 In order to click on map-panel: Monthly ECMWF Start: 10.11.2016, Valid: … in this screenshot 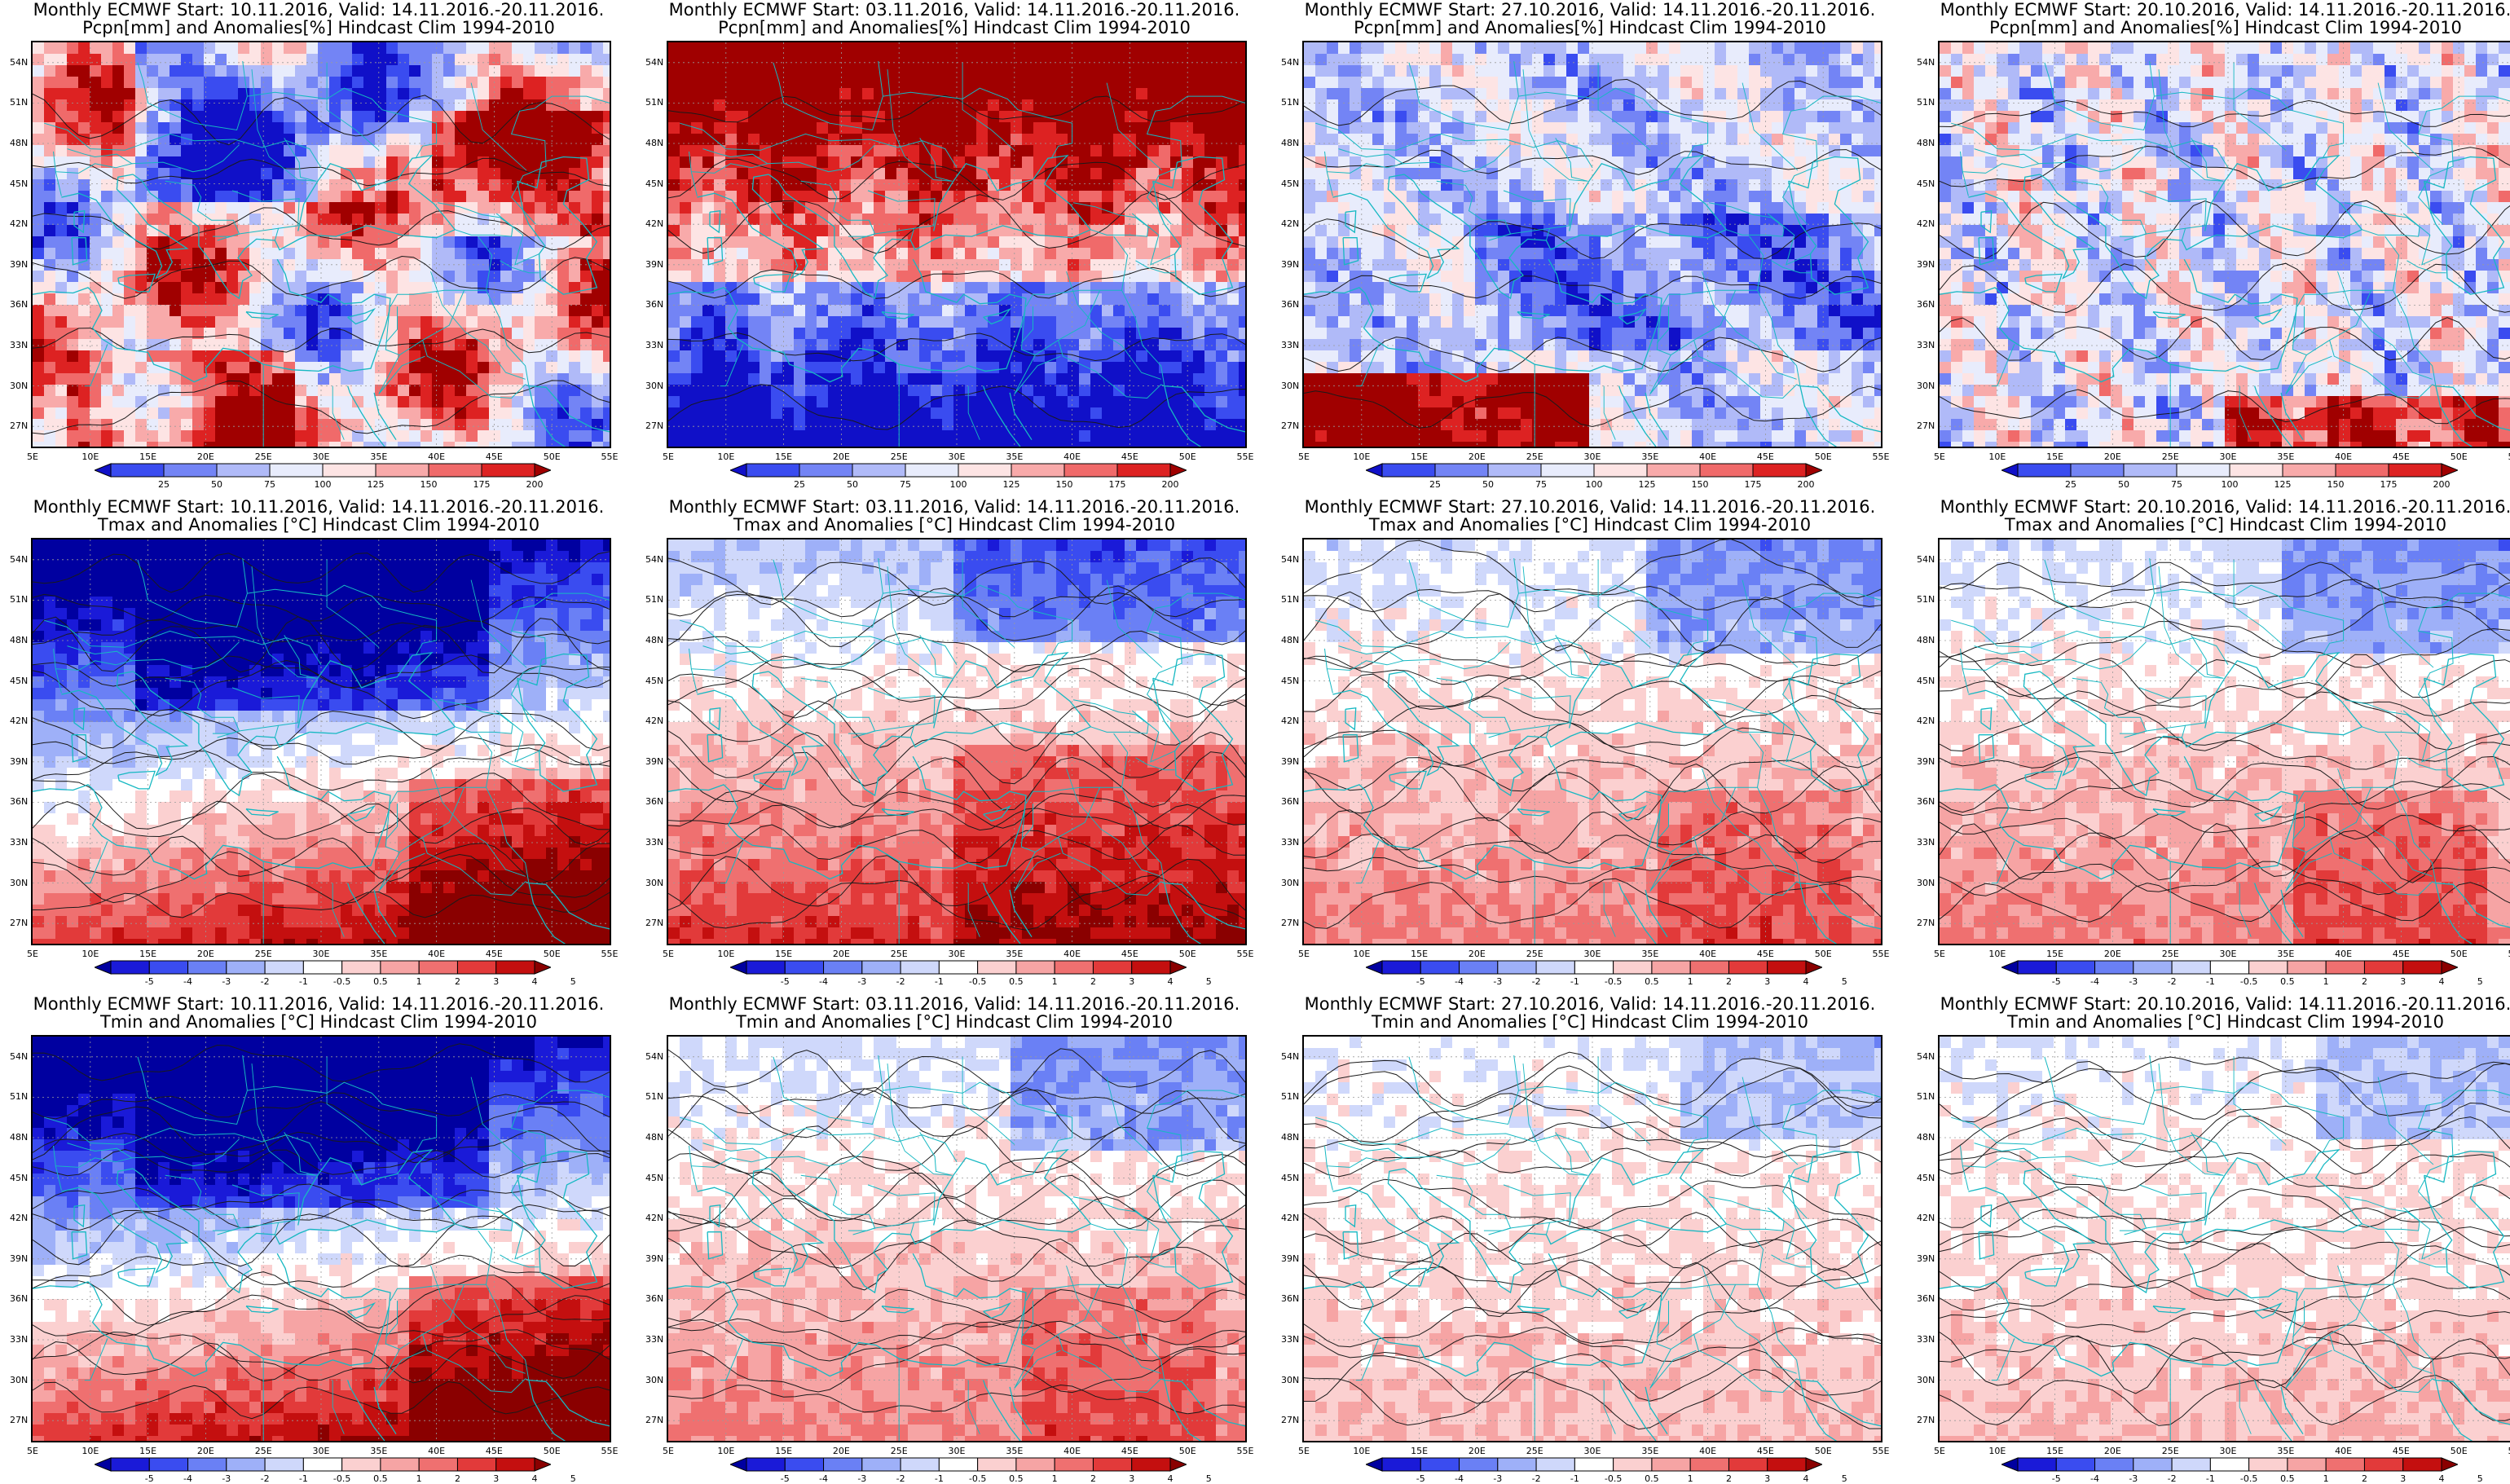, I will do `click(318, 1238)`.